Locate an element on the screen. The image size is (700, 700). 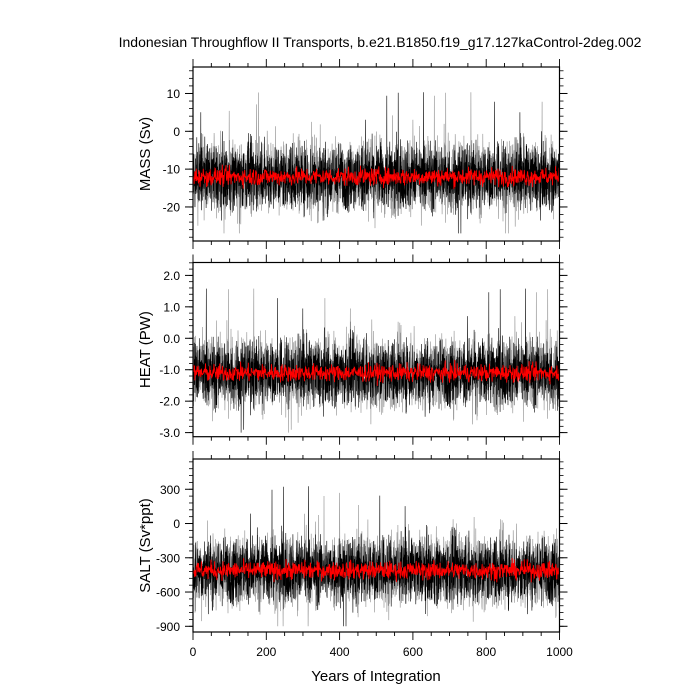
y-tick-label: 300 is located at coordinates (170, 490).